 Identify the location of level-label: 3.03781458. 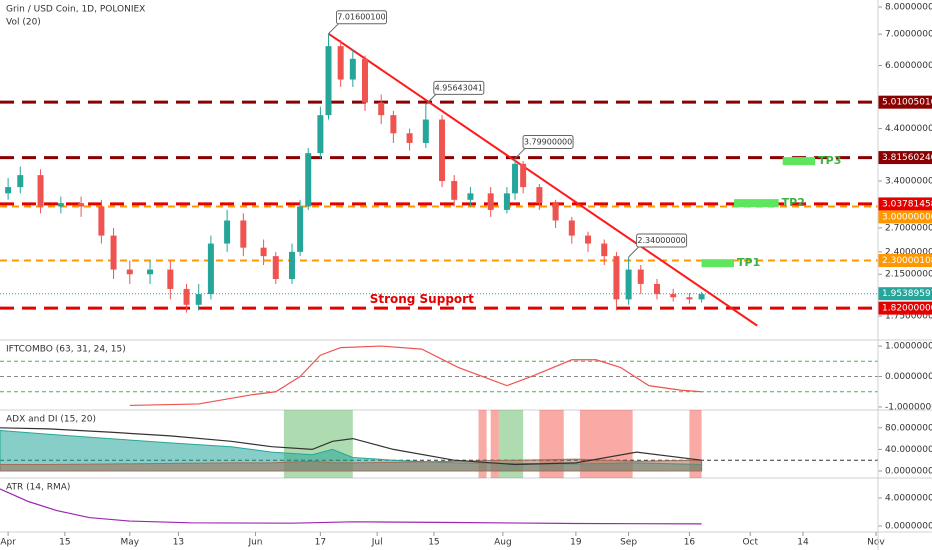
(907, 204).